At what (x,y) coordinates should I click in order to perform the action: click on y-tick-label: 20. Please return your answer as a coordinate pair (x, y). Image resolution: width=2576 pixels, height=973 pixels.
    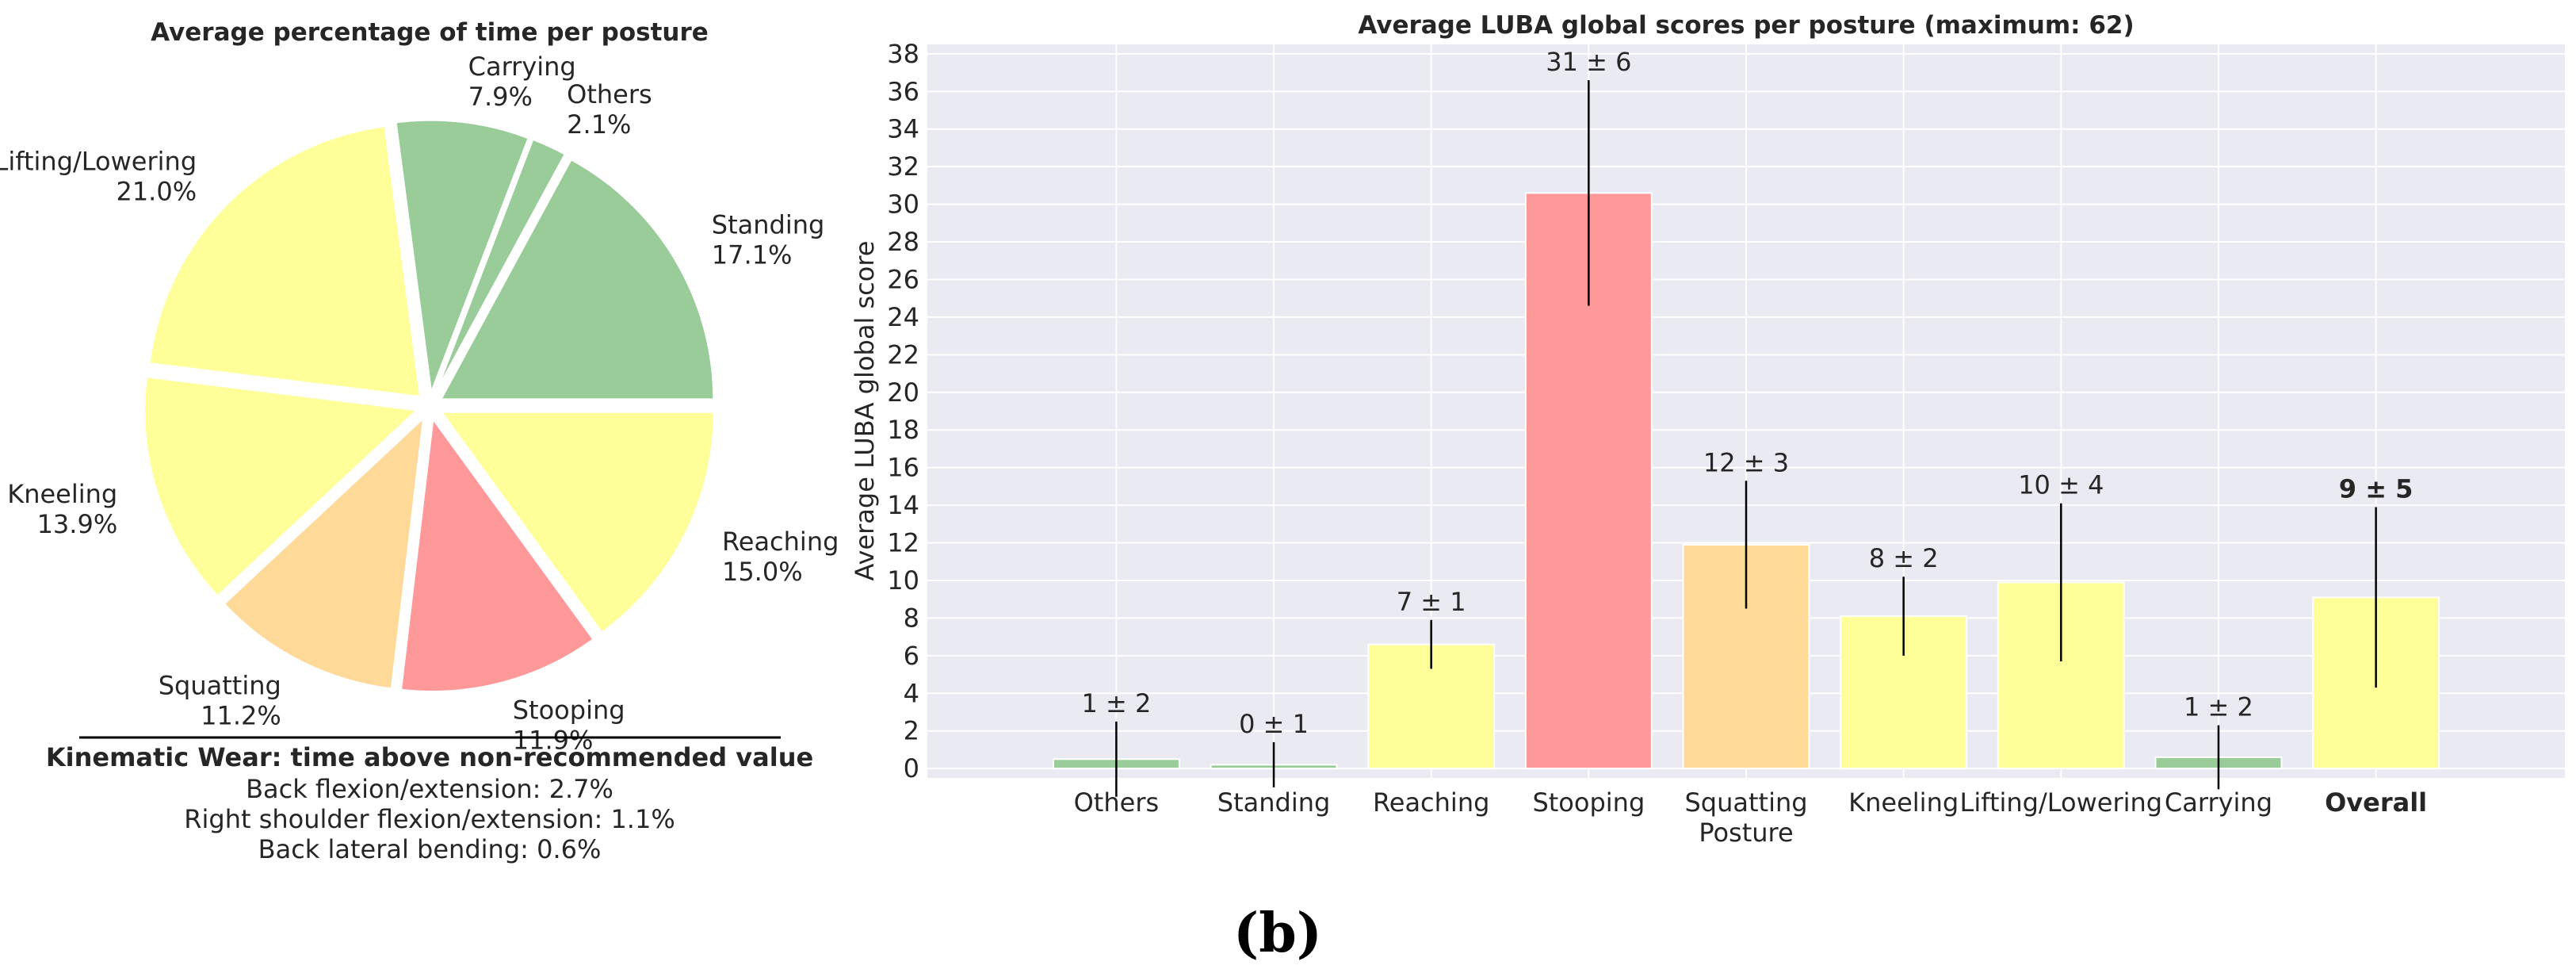
    Looking at the image, I should click on (903, 392).